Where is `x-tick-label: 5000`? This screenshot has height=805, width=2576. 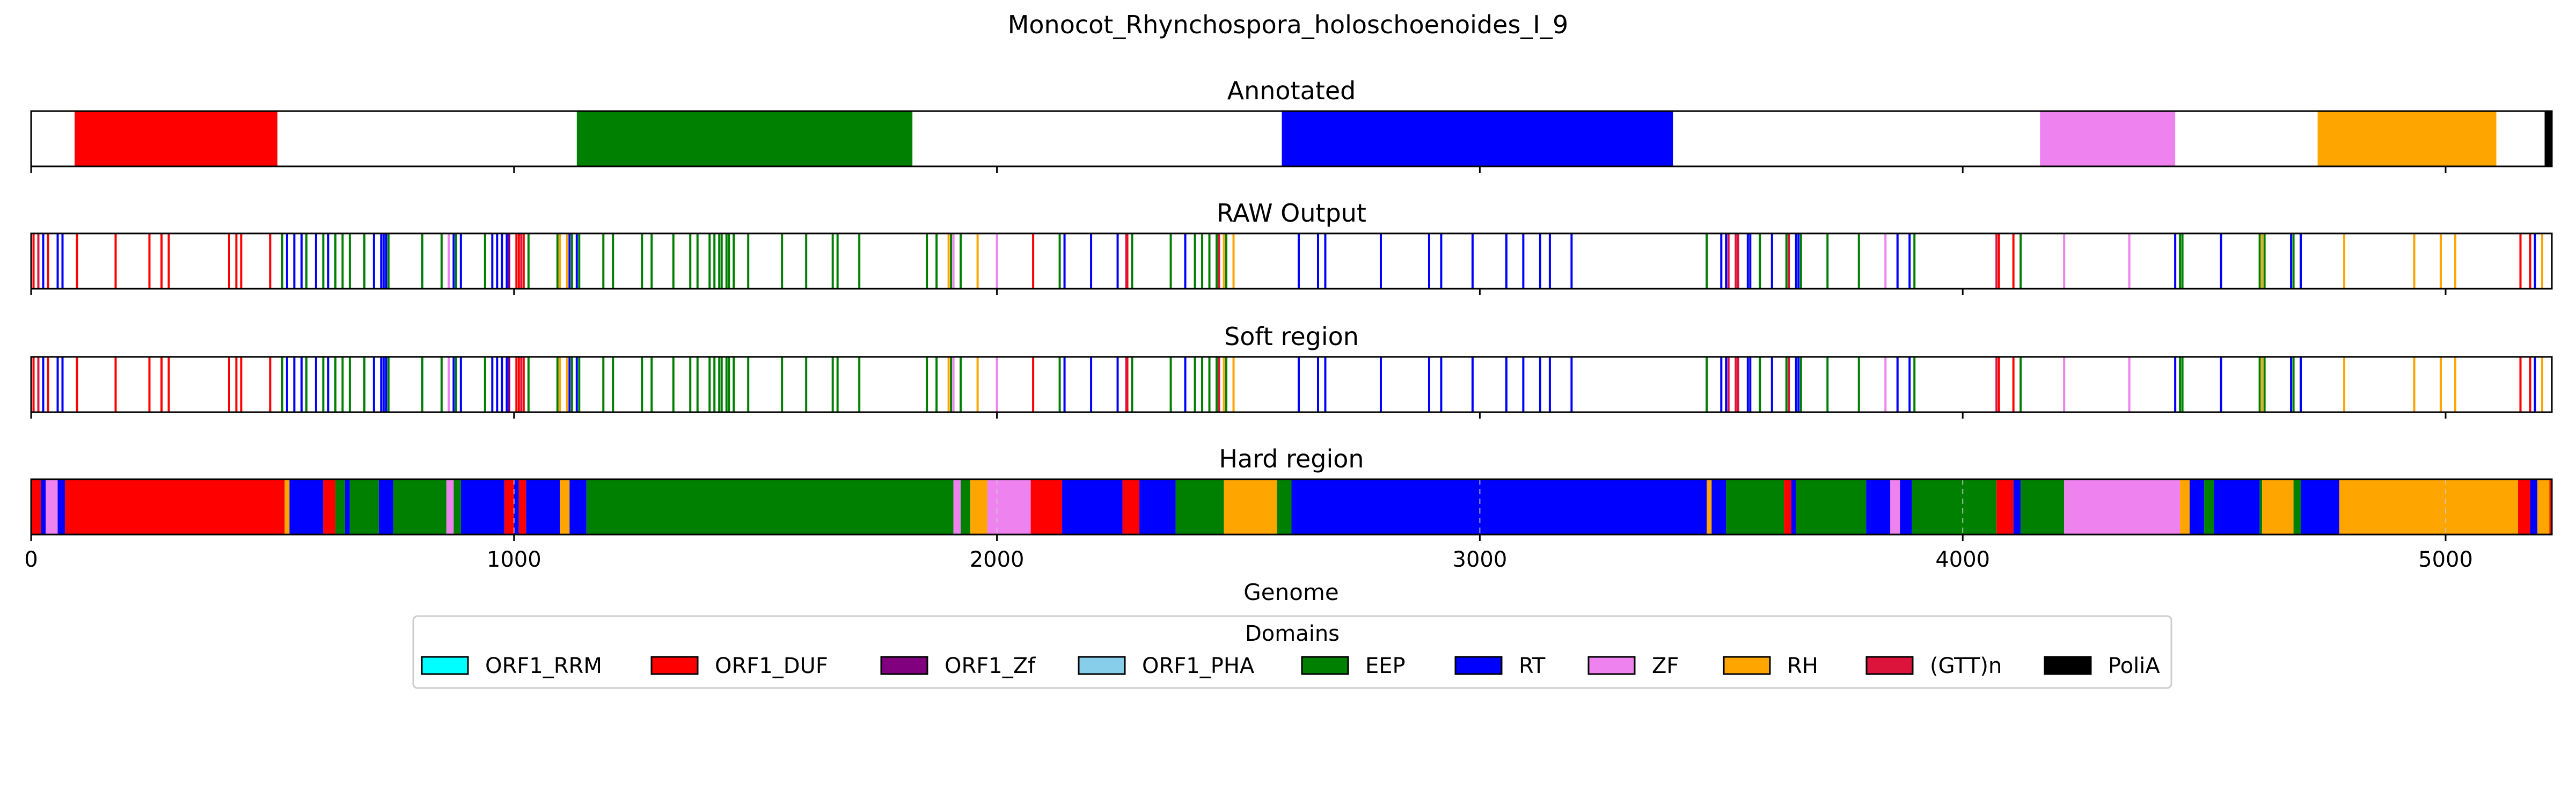 x-tick-label: 5000 is located at coordinates (2445, 559).